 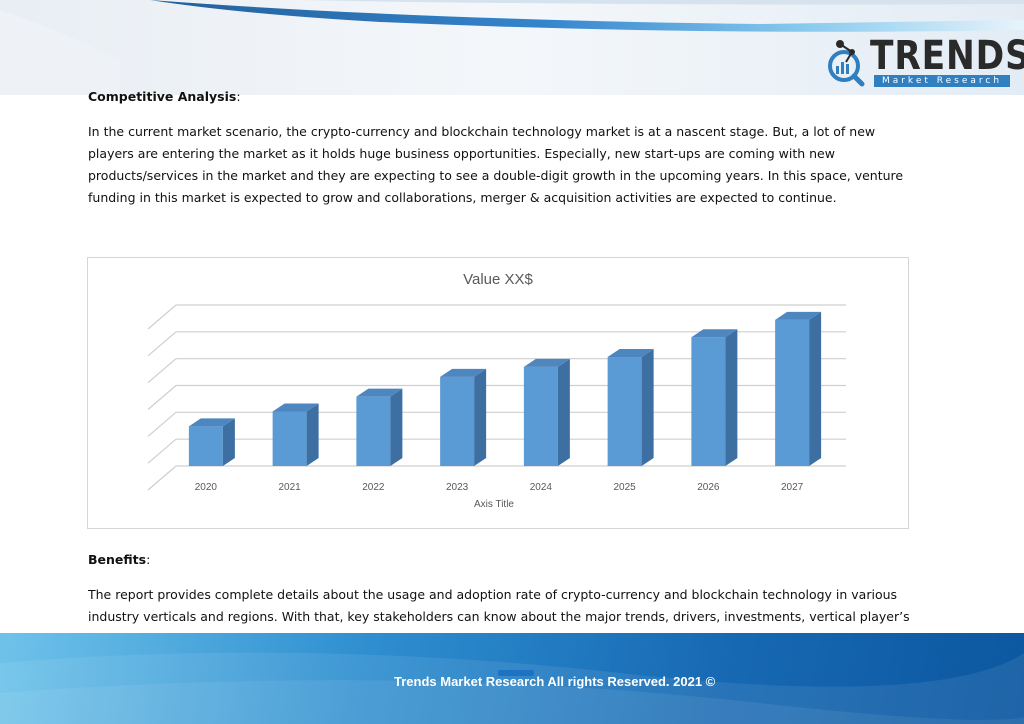 I want to click on x-tick-label: 2023, so click(x=457, y=487).